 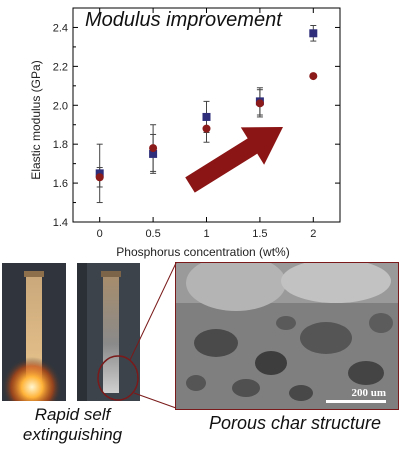 What do you see at coordinates (206, 234) in the screenshot?
I see `x-tick-label: 1` at bounding box center [206, 234].